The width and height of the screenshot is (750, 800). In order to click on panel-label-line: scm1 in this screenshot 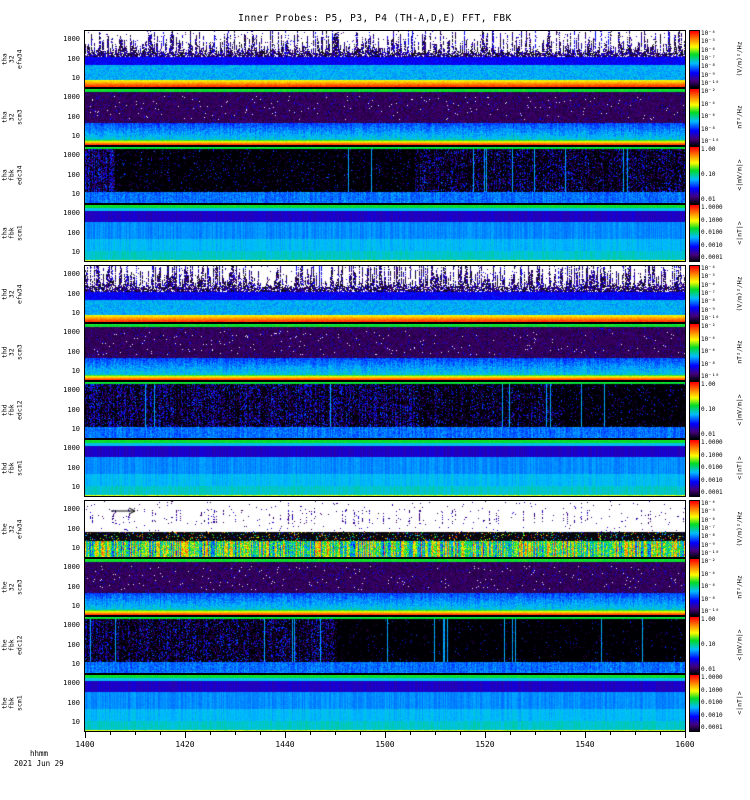, I will do `click(19, 703)`.